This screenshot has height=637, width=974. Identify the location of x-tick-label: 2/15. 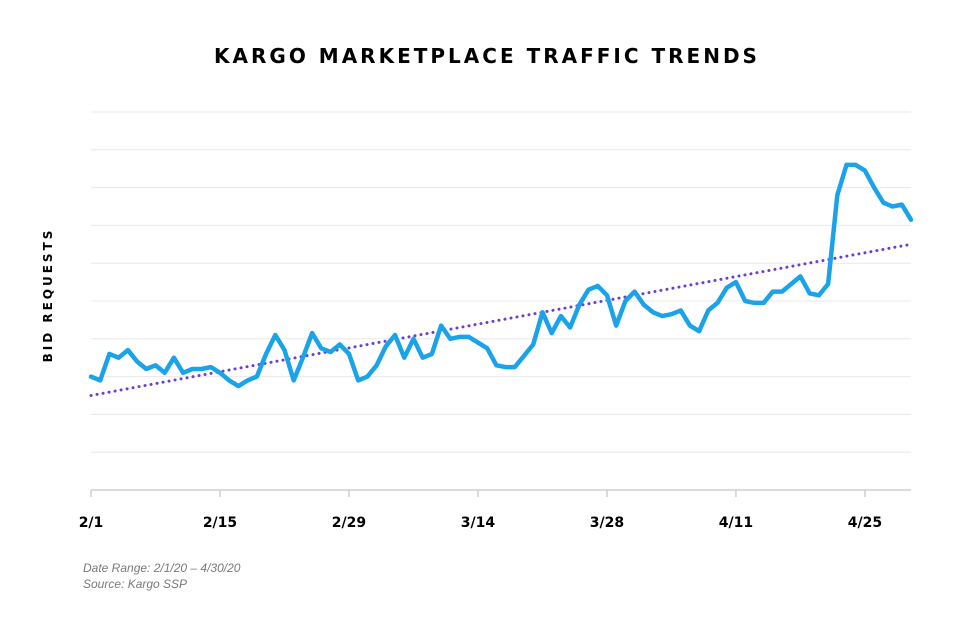
(220, 523).